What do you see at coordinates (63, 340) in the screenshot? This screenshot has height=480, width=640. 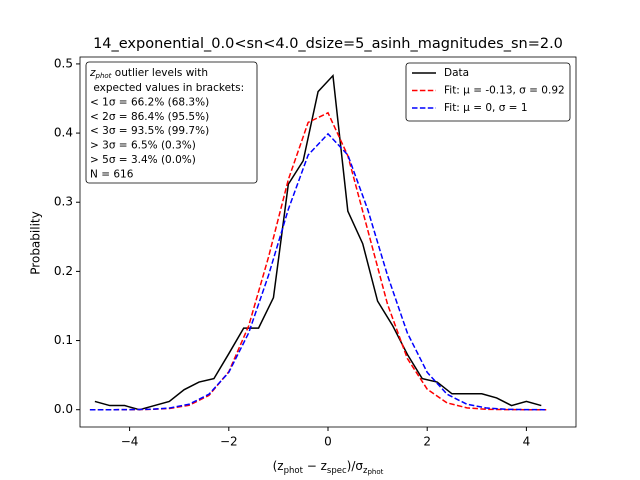 I see `y-tick-label: 0.1` at bounding box center [63, 340].